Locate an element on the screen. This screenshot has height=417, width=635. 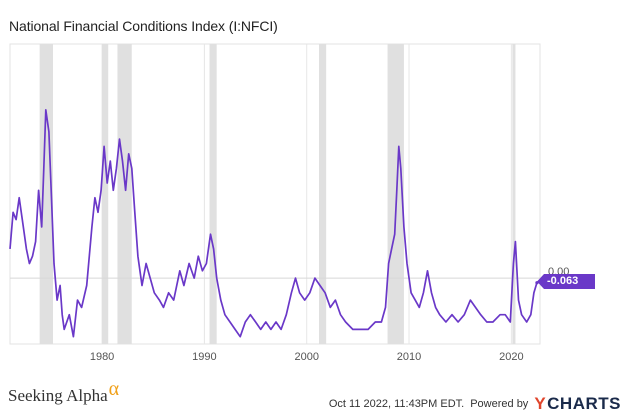
last-value-badge: -0.063 is located at coordinates (566, 281).